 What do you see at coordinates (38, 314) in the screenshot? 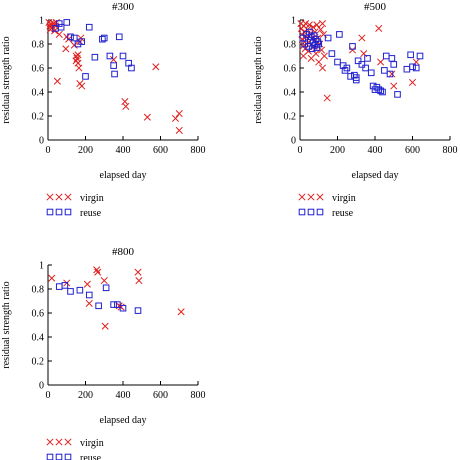
I see `y-tick-label: 0.6` at bounding box center [38, 314].